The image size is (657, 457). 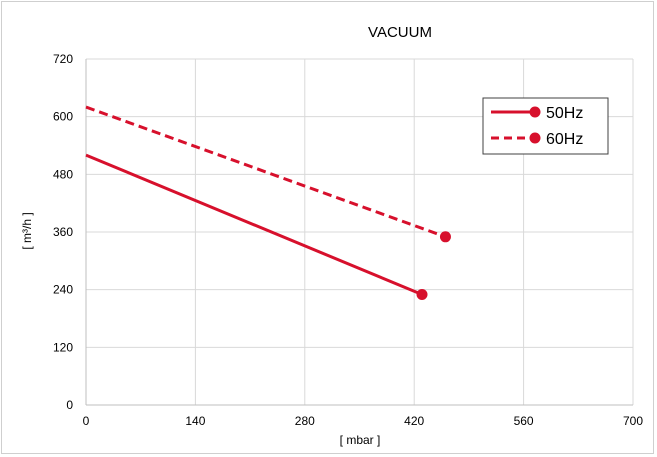 I want to click on legend: 50Hz 60Hz, so click(x=545, y=126).